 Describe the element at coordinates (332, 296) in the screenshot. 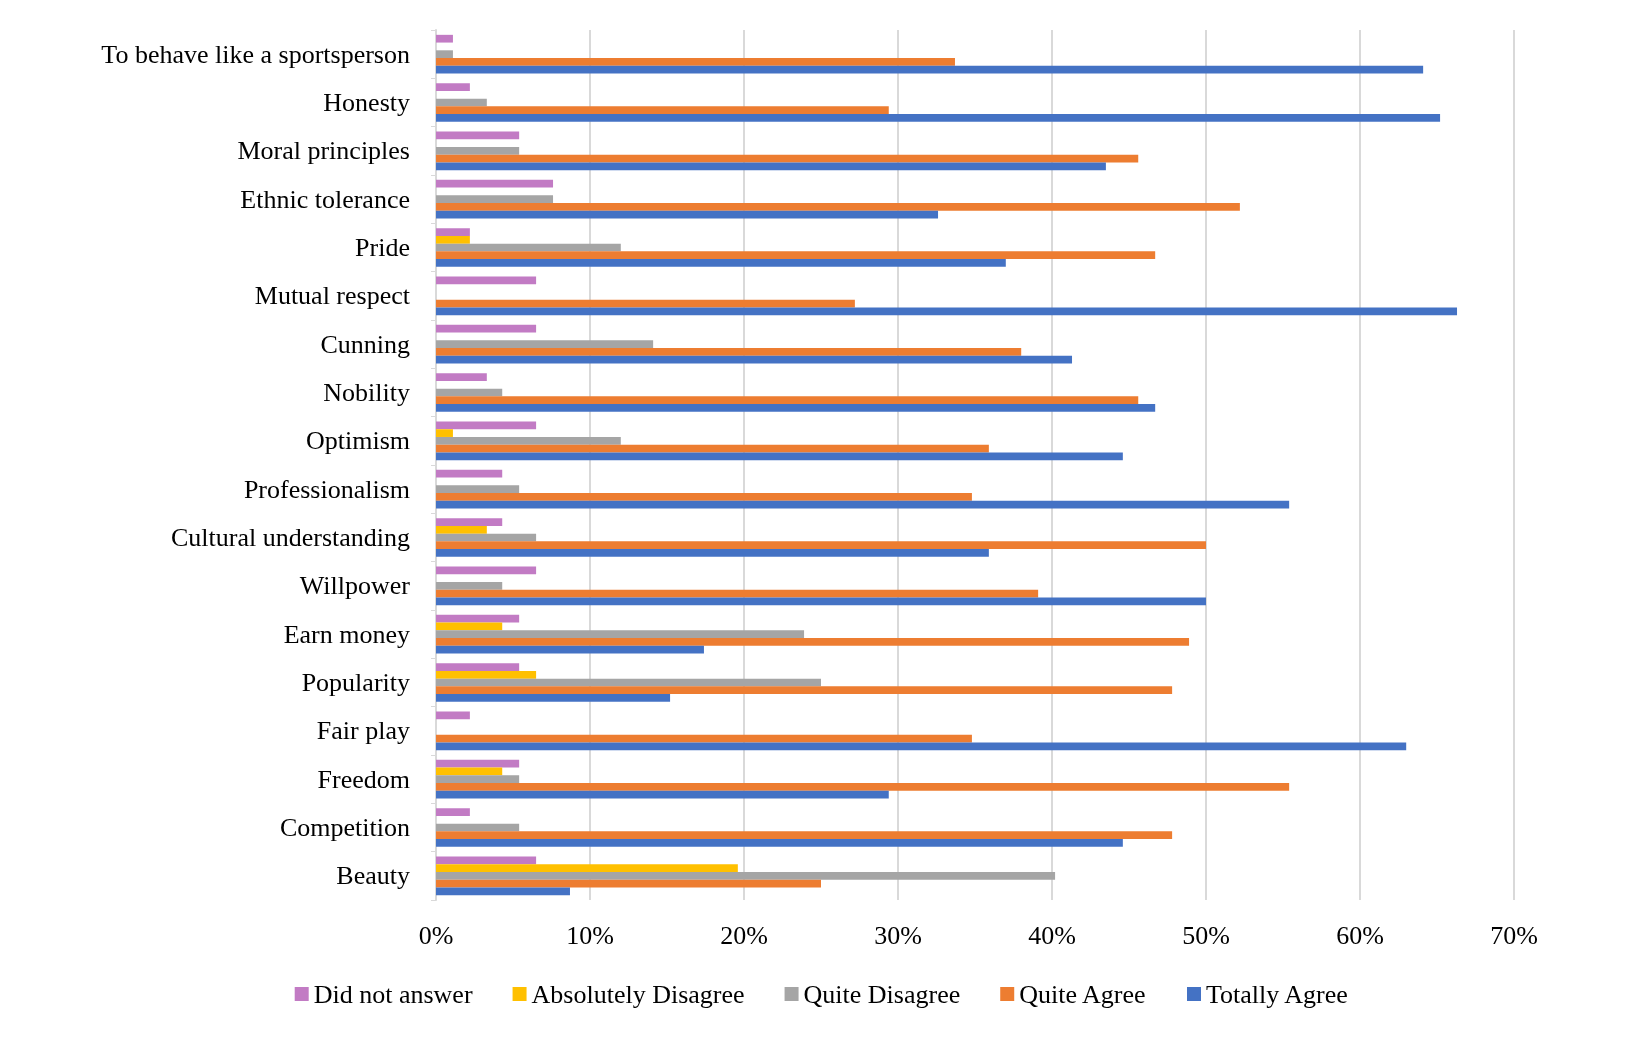

I see `y-tick-label: Mutual respect` at that location.